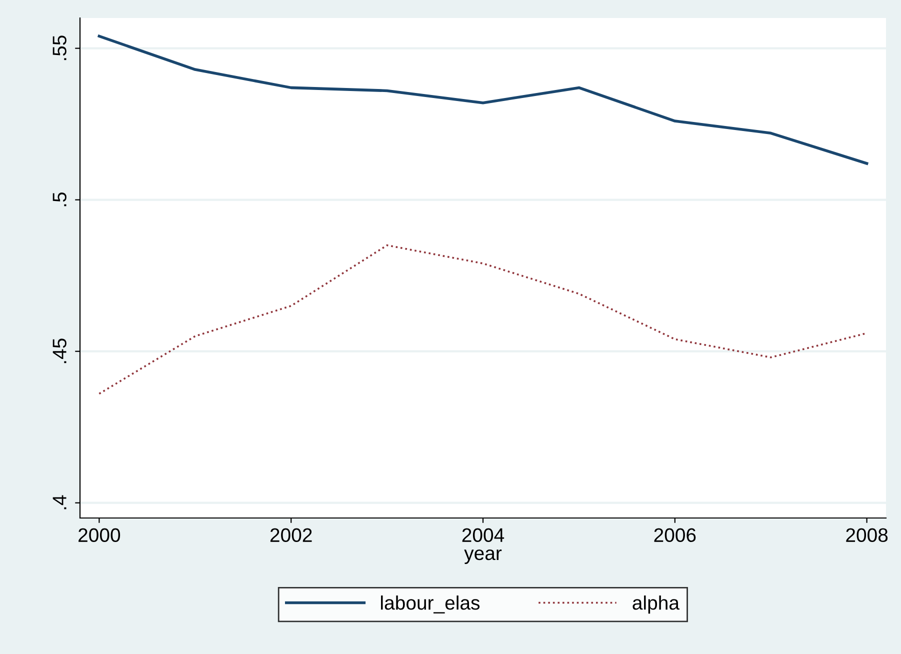  What do you see at coordinates (59, 48) in the screenshot?
I see `y-tick-label: .55` at bounding box center [59, 48].